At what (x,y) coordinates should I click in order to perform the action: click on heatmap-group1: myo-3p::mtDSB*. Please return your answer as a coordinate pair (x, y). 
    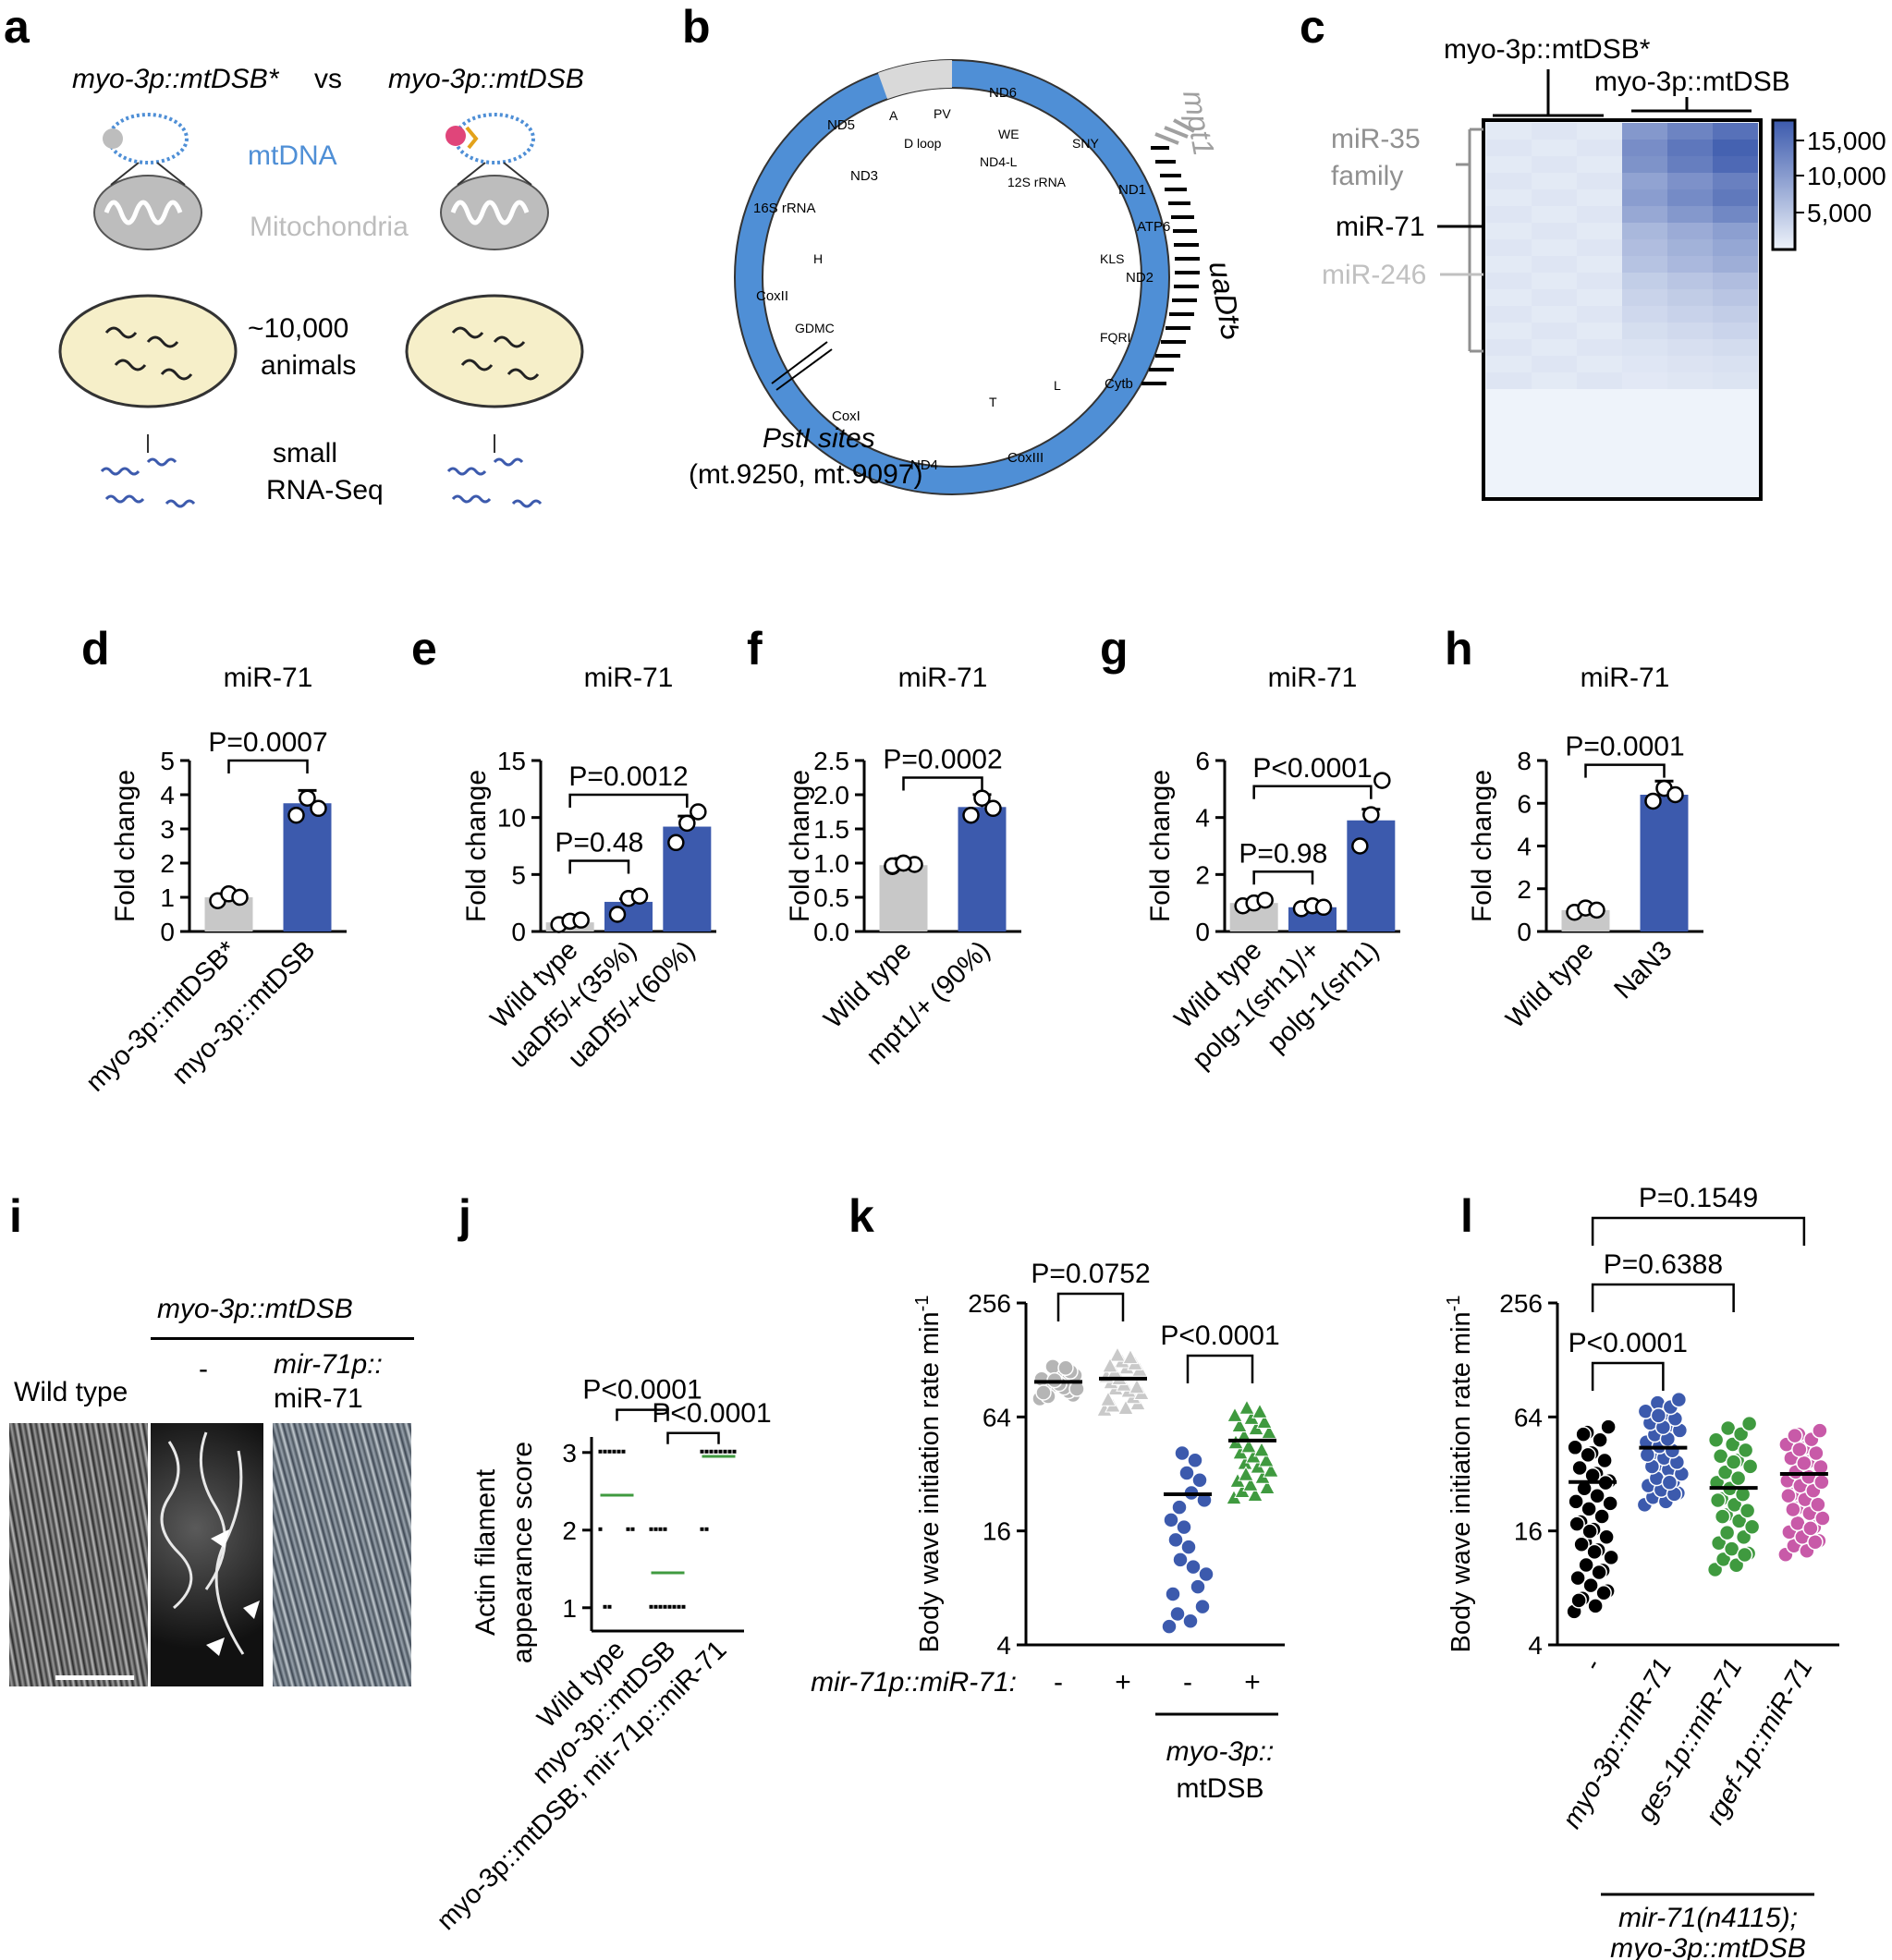
    Looking at the image, I should click on (1547, 49).